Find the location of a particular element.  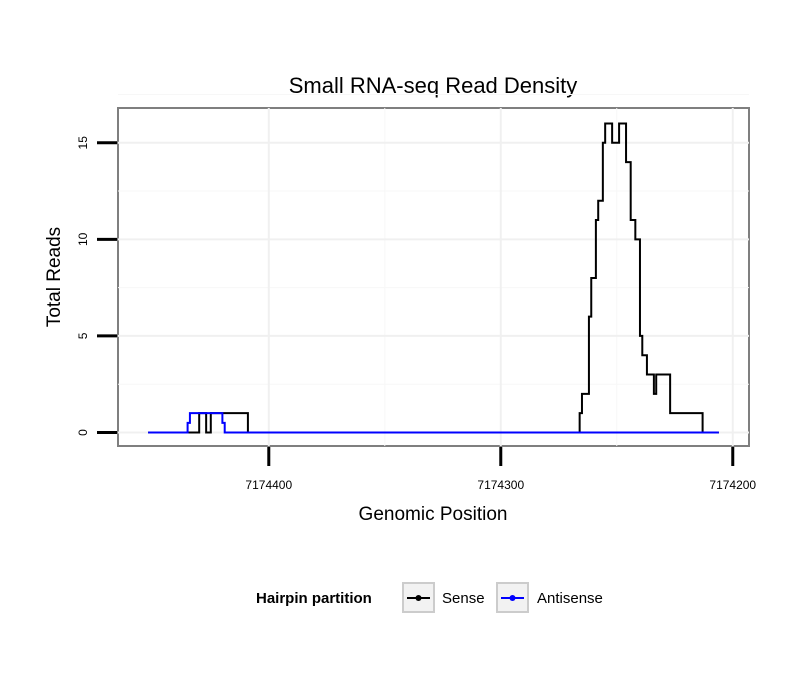

x-axis-title: Genomic Position is located at coordinates (433, 514).